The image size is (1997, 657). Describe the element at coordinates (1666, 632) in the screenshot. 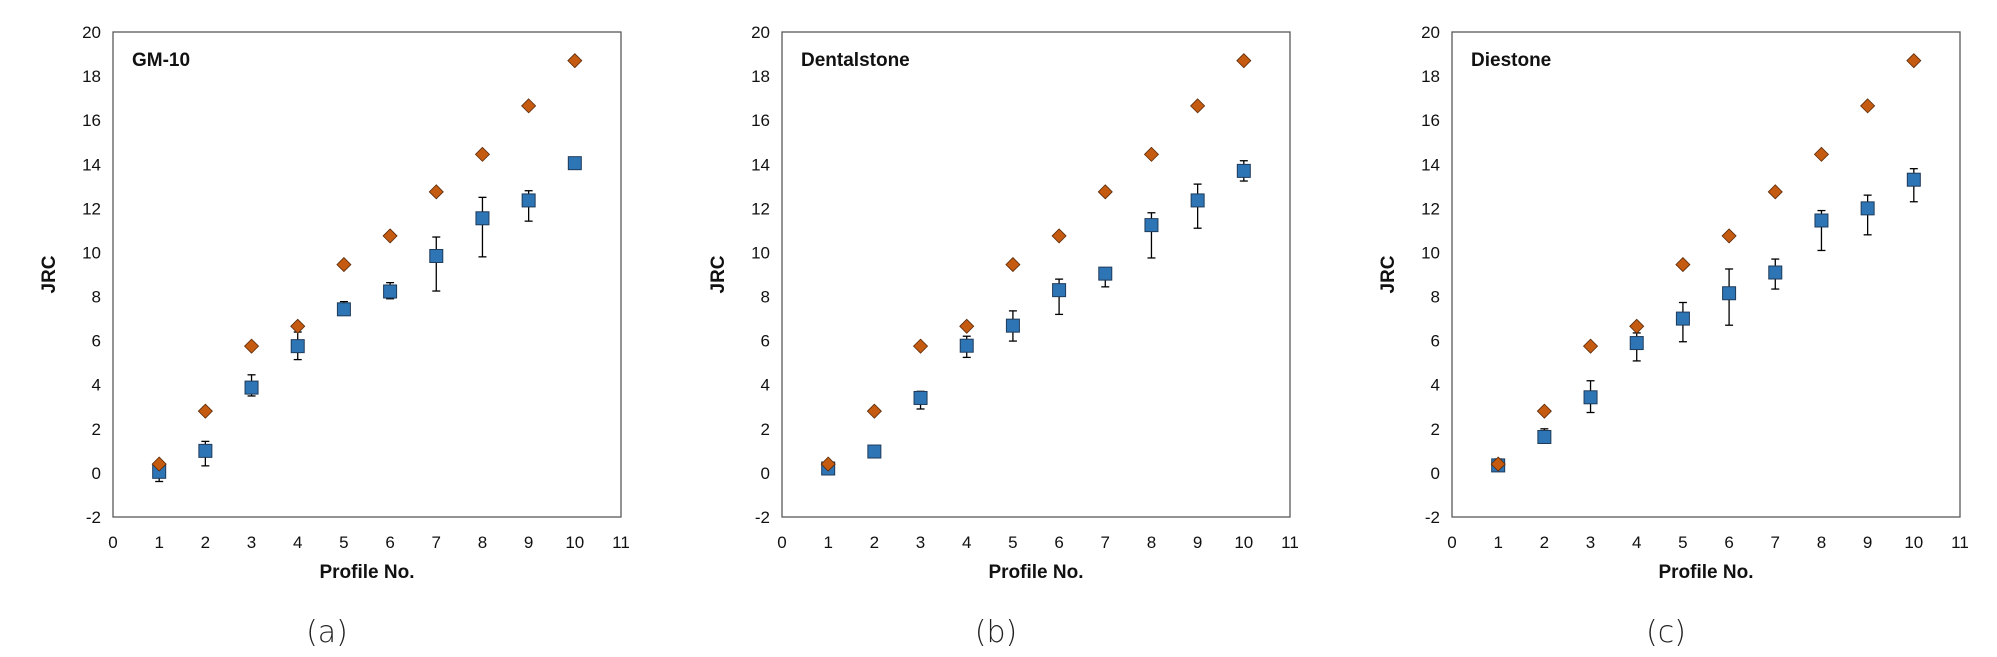

I see `panel-caption: (c)` at that location.